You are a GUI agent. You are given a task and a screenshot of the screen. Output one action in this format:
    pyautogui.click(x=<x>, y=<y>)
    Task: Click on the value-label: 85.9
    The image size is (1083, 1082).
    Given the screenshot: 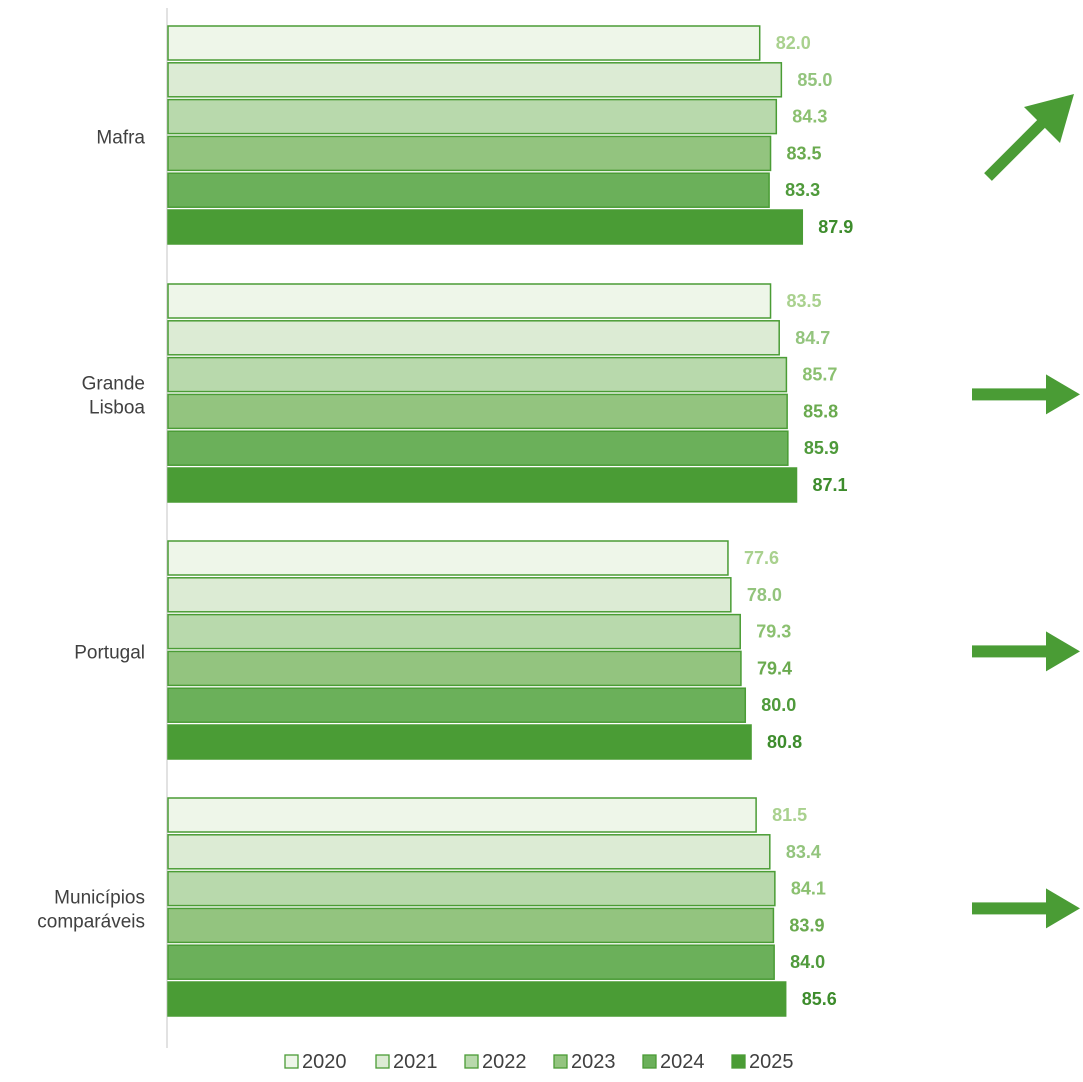 What is the action you would take?
    pyautogui.click(x=821, y=448)
    